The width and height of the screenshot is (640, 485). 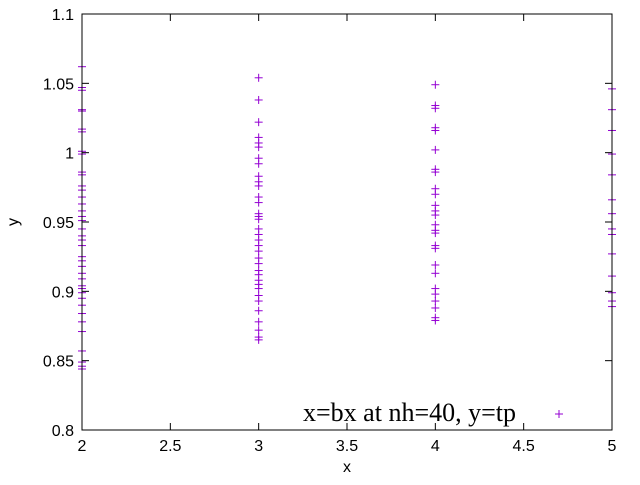 What do you see at coordinates (63, 15) in the screenshot?
I see `y-tick-label: 1.1` at bounding box center [63, 15].